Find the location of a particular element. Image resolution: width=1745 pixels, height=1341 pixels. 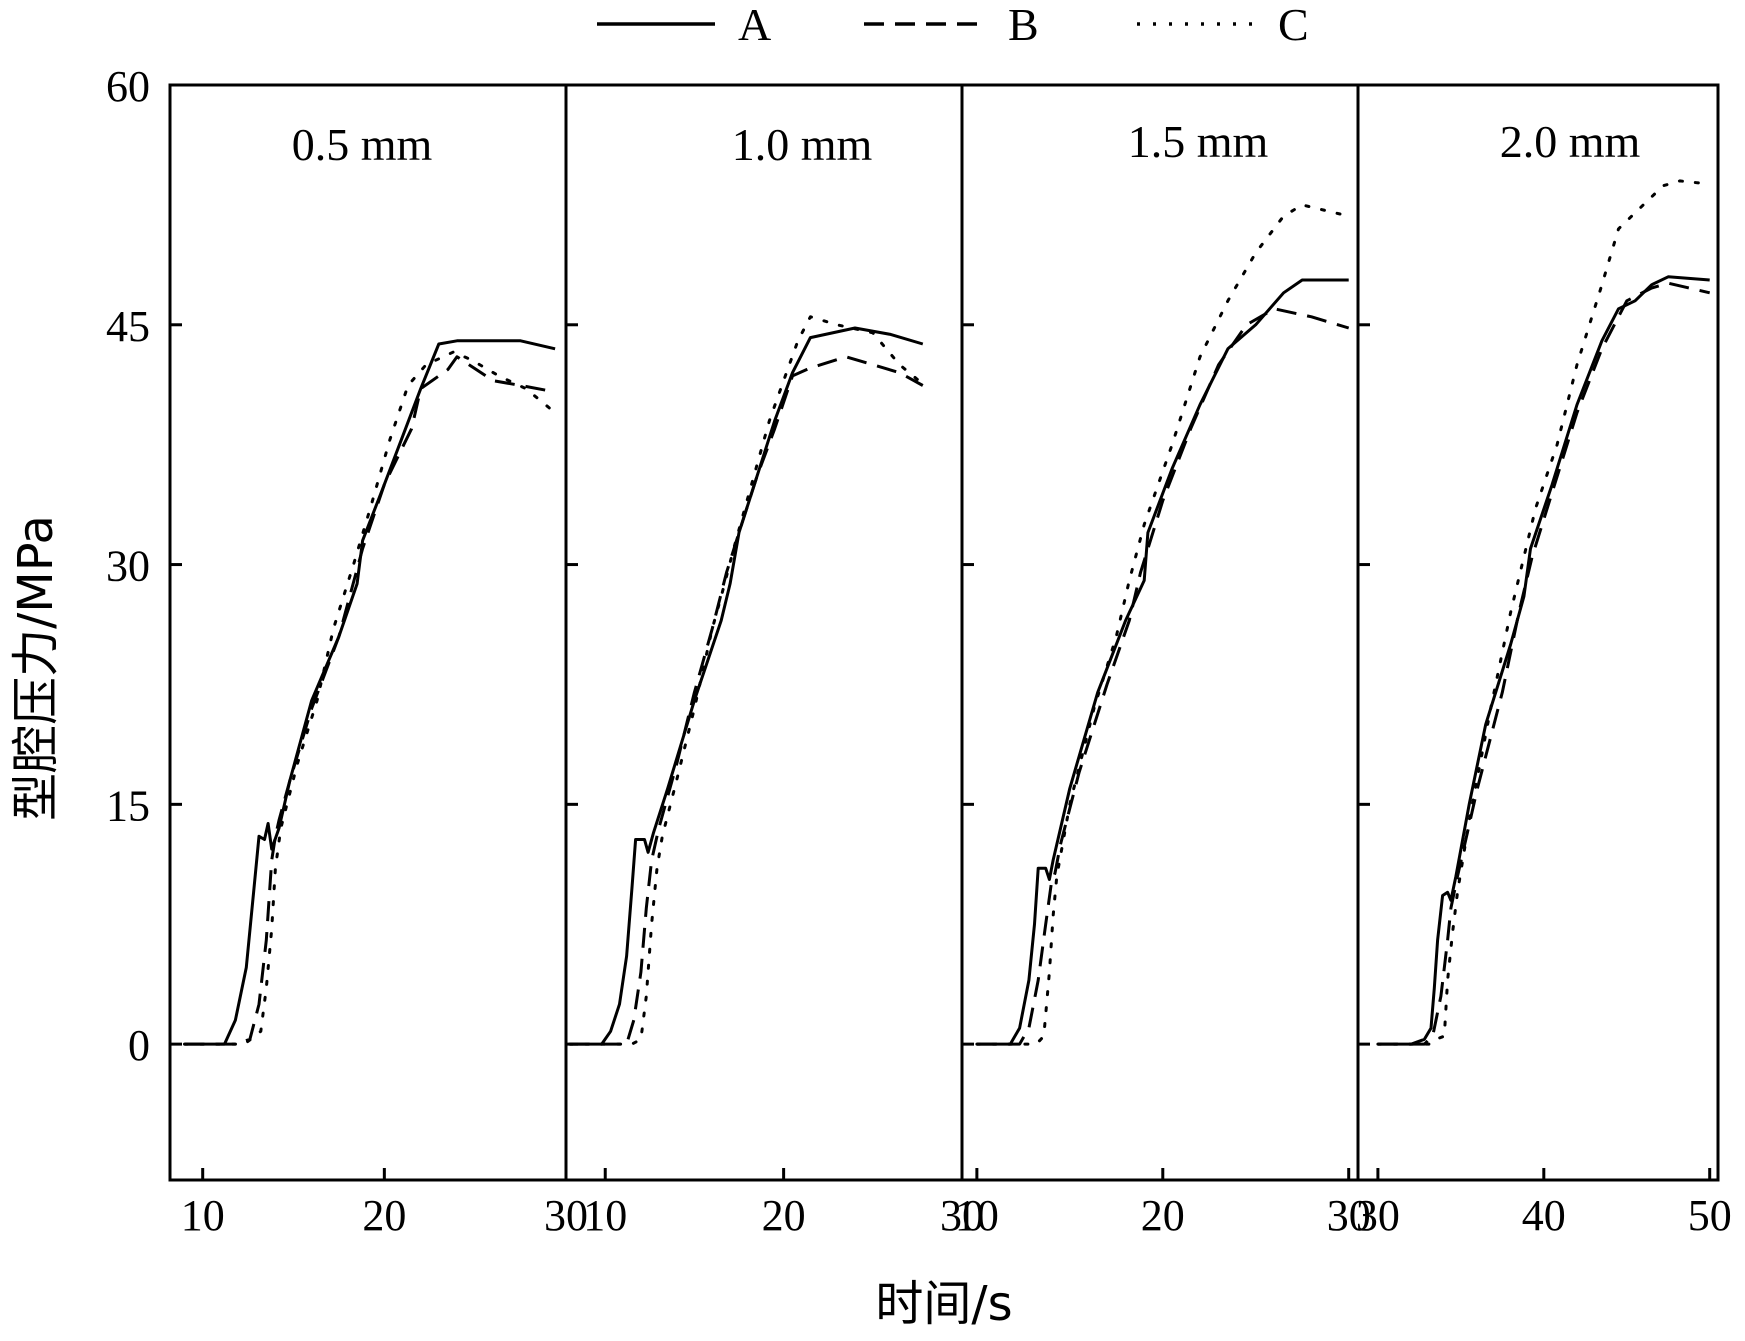

panel-label: 2.0 mm is located at coordinates (1570, 141).